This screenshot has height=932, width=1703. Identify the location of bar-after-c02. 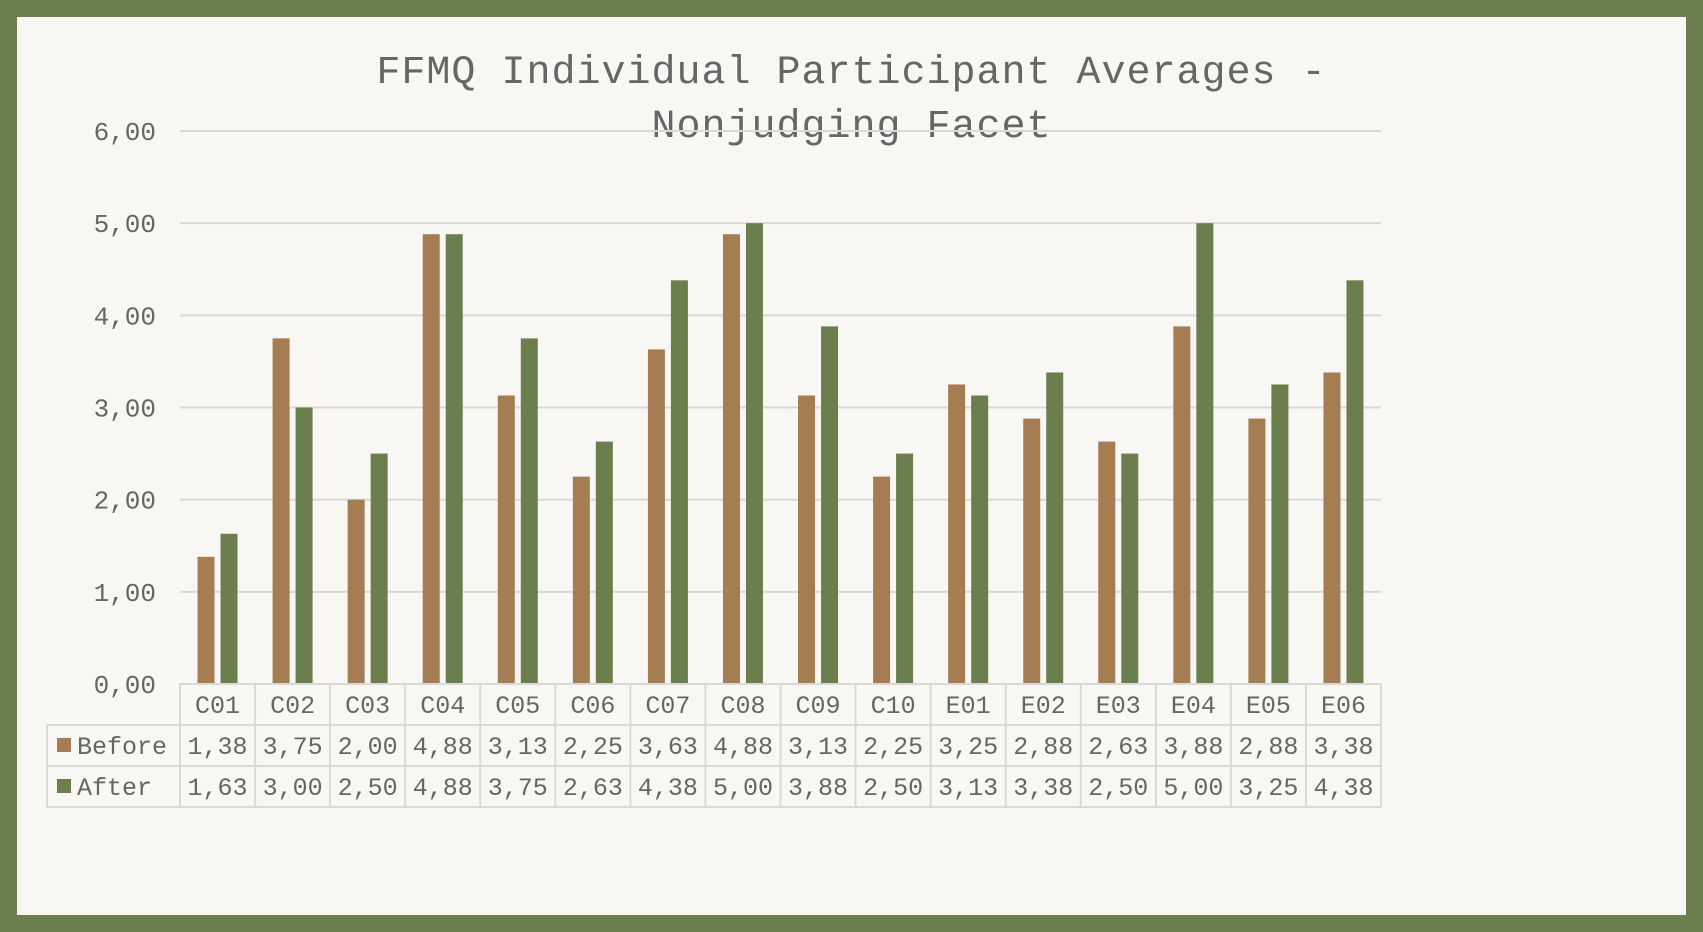
(304, 545).